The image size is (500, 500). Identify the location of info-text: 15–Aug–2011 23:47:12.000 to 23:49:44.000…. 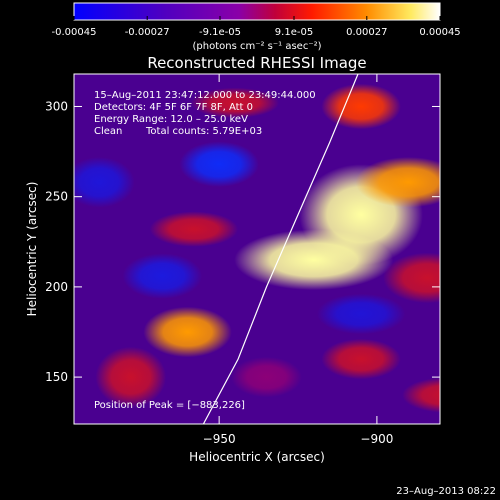
(205, 113).